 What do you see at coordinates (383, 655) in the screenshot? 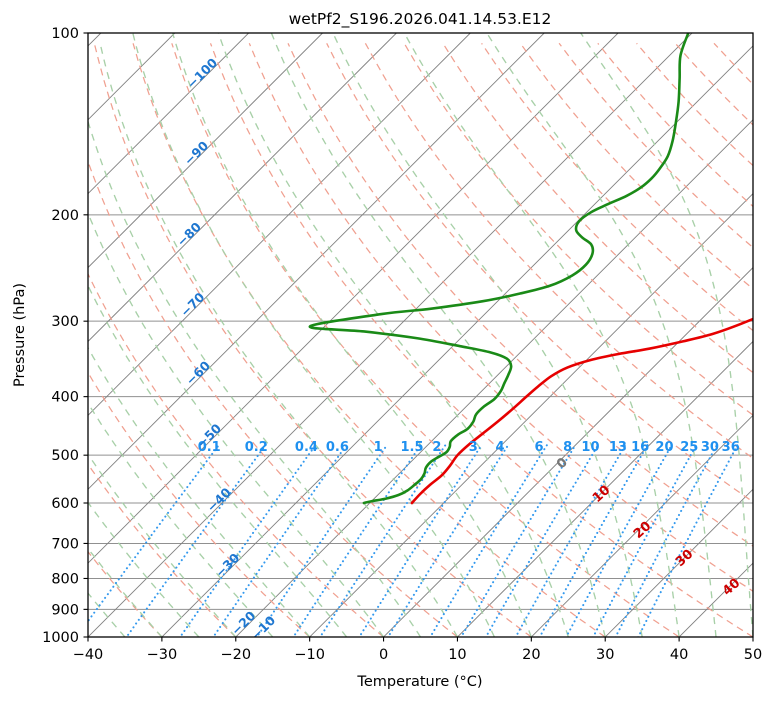
I see `x-tick-label: 0` at bounding box center [383, 655].